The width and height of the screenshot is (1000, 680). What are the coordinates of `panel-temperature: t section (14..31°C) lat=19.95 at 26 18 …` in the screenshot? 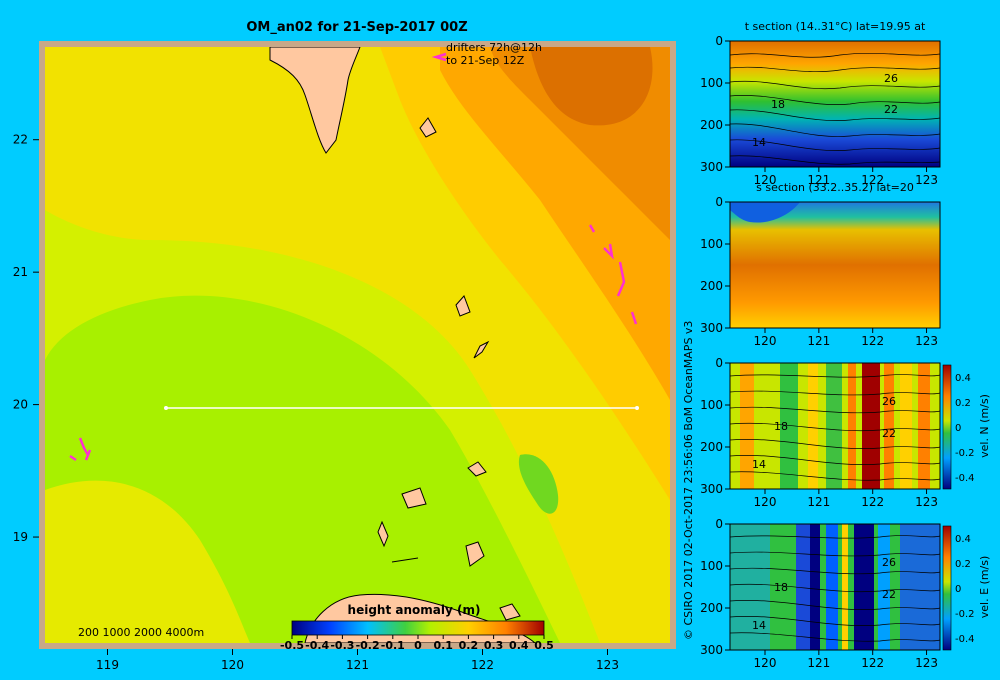 It's located at (820, 103).